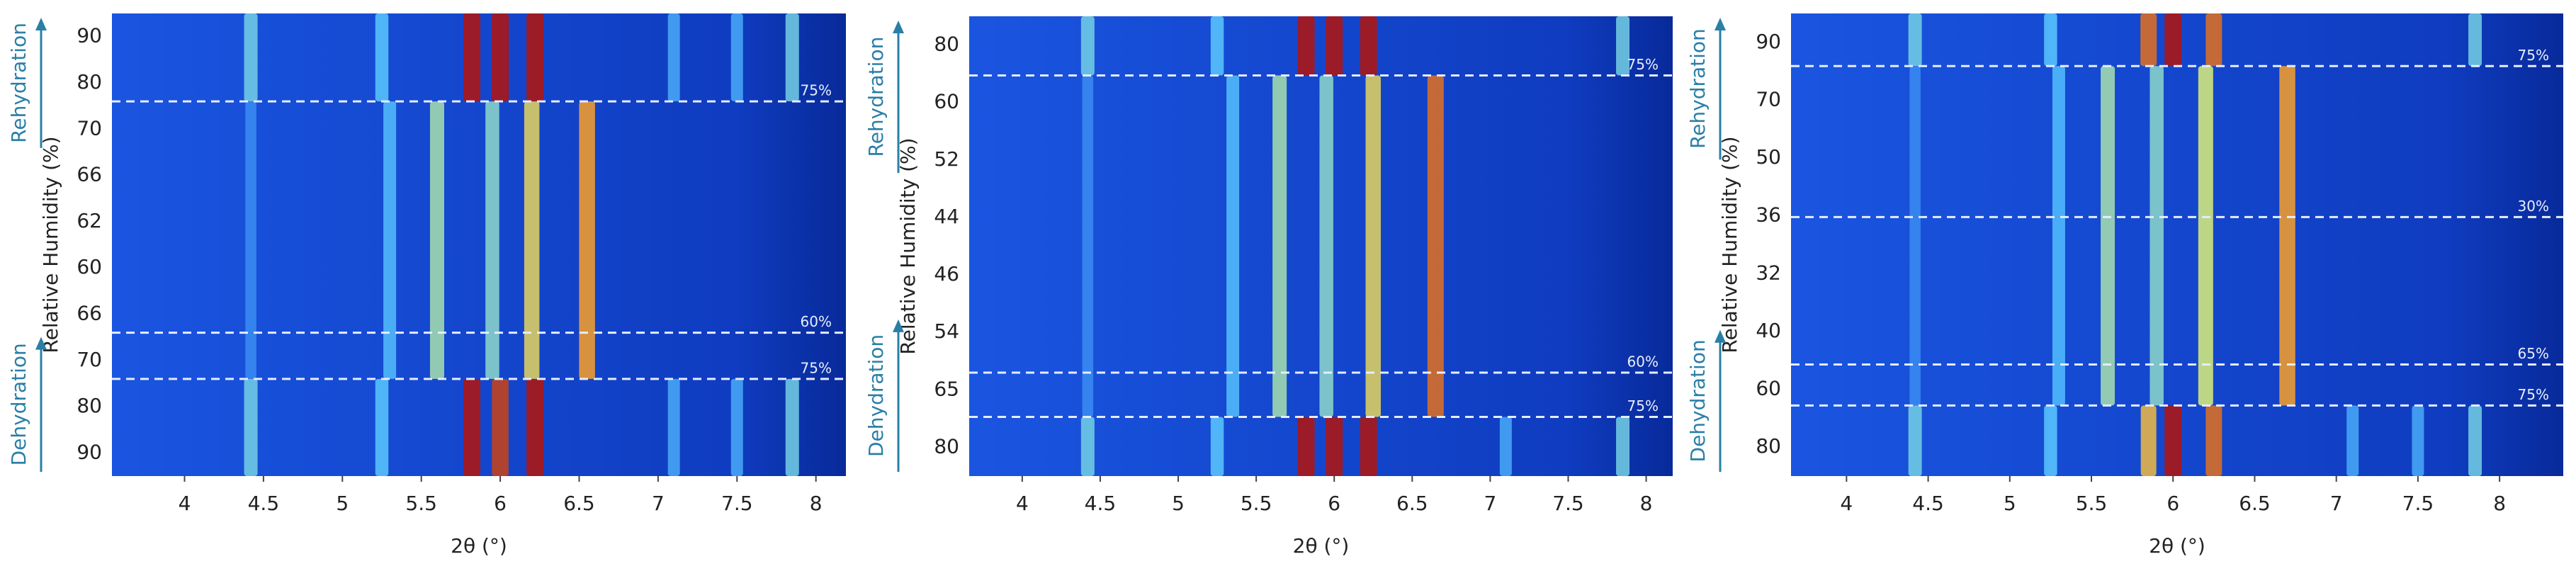 This screenshot has height=571, width=2576. Describe the element at coordinates (2418, 503) in the screenshot. I see `x-tick-label: 7.5` at that location.